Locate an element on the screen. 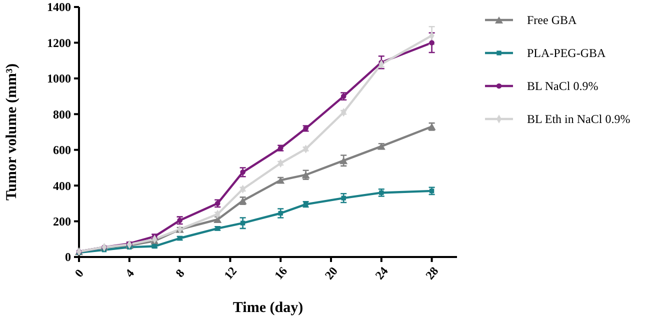  y-tick-label: 1000 is located at coordinates (59, 79).